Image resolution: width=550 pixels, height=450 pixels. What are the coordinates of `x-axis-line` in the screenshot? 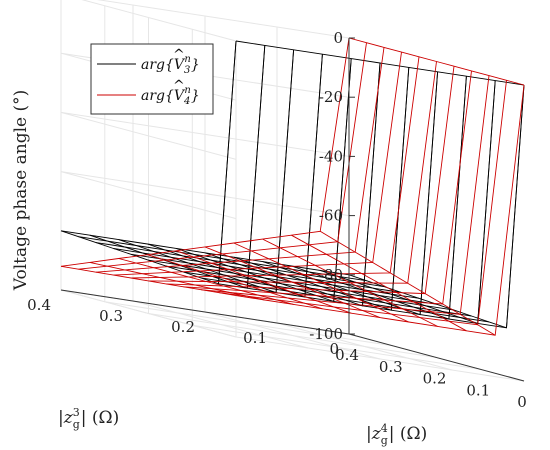 It's located at (436, 357).